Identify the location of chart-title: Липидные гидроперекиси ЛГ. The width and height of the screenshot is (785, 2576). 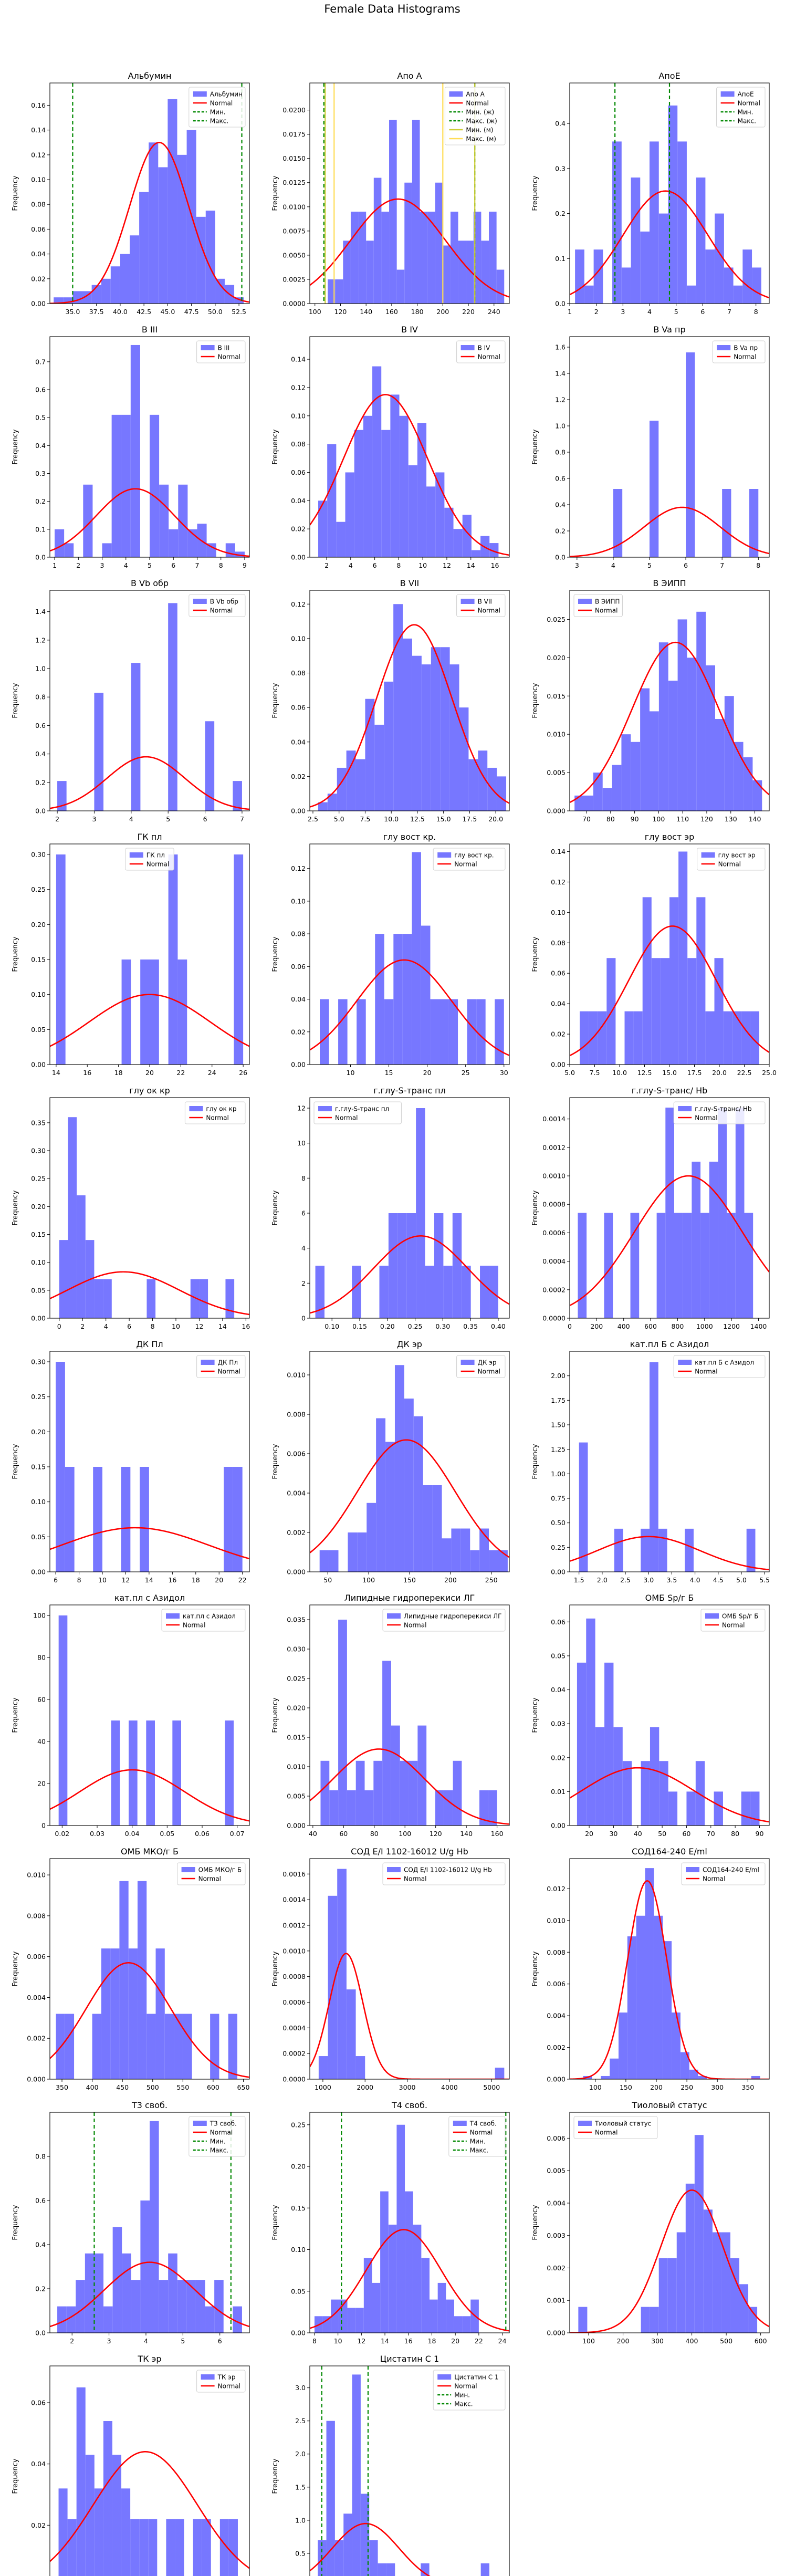
(409, 1598).